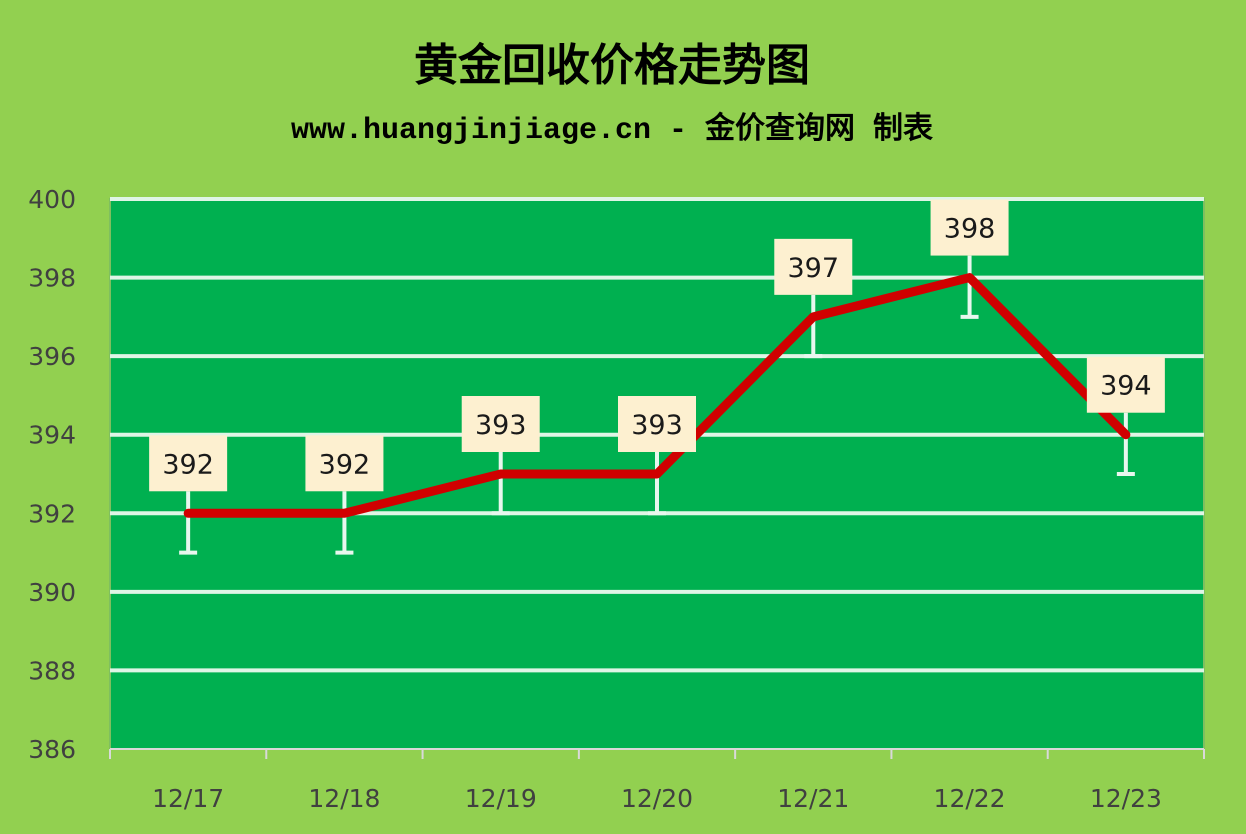 This screenshot has height=834, width=1246. I want to click on chart-title: 黄金回收价格走势图, so click(612, 65).